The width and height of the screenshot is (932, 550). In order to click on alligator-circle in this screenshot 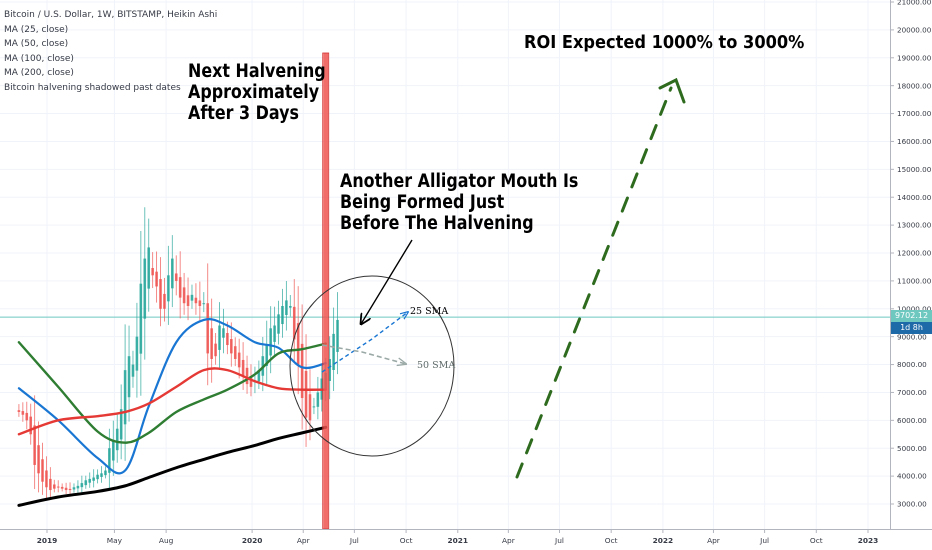, I will do `click(372, 366)`.